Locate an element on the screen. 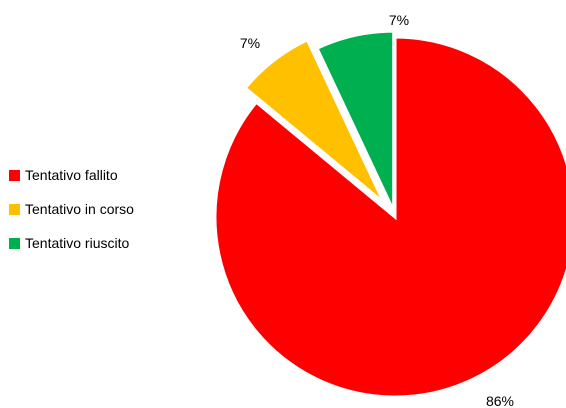 The height and width of the screenshot is (408, 566). legend-label-tentativo-riuscito: Tentativo riuscito is located at coordinates (77, 243).